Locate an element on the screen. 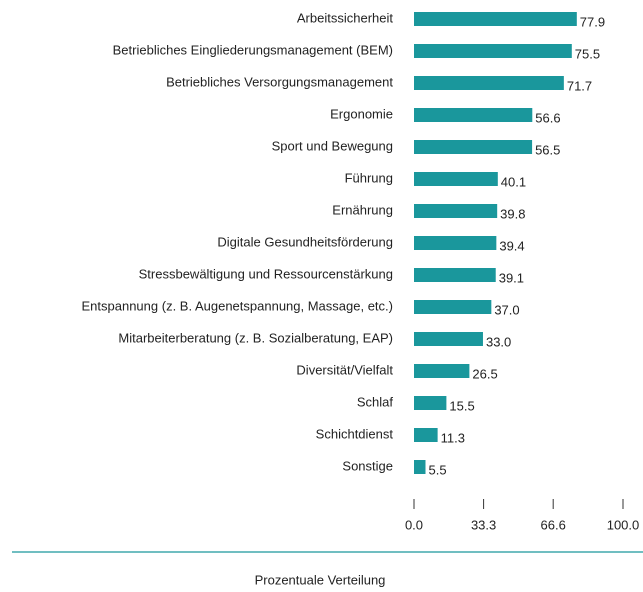 This screenshot has width=643, height=592. value-label: 11.3 is located at coordinates (453, 437).